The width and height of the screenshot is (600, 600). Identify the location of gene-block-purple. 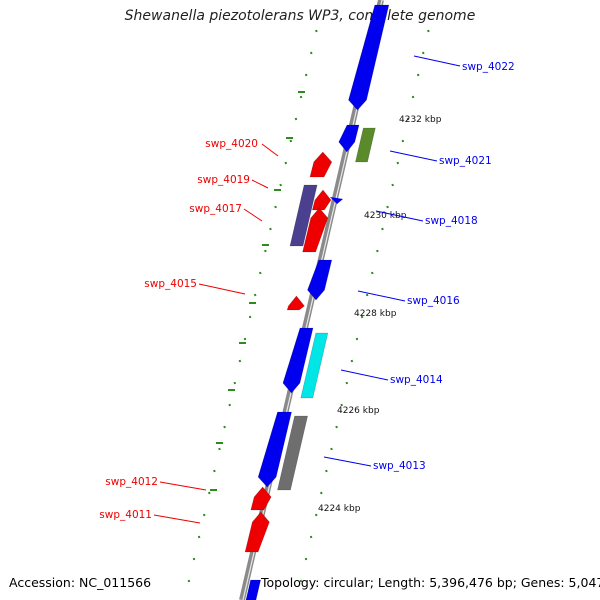
(303, 215).